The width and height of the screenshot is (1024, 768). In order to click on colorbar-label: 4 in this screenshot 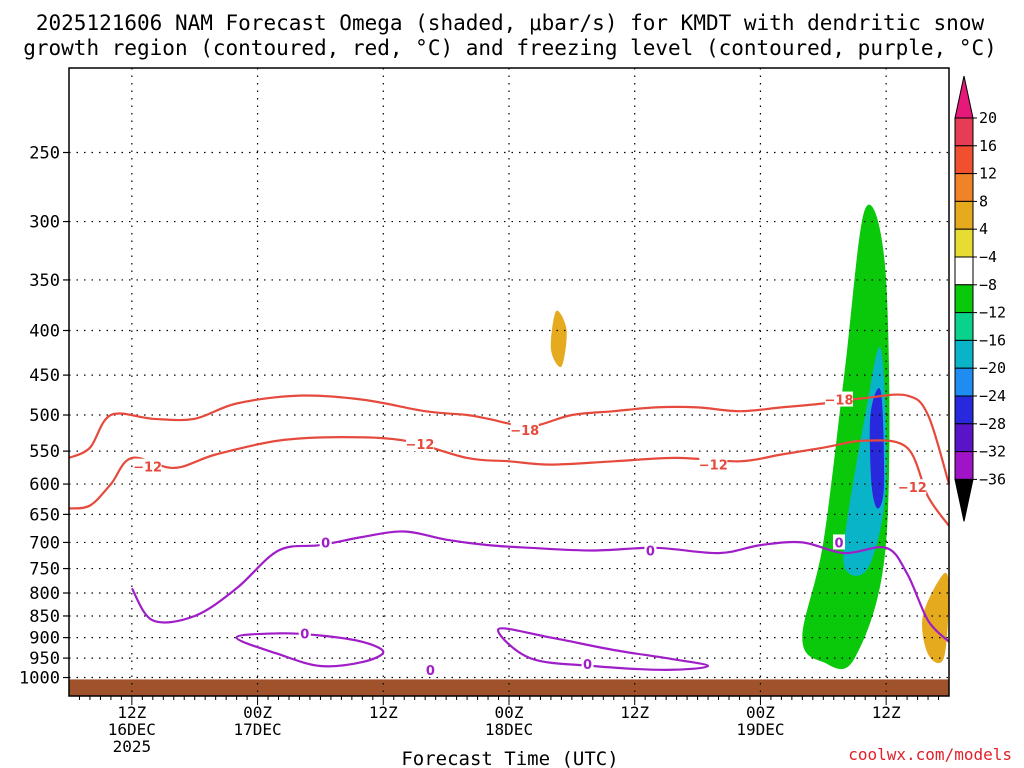, I will do `click(983, 229)`.